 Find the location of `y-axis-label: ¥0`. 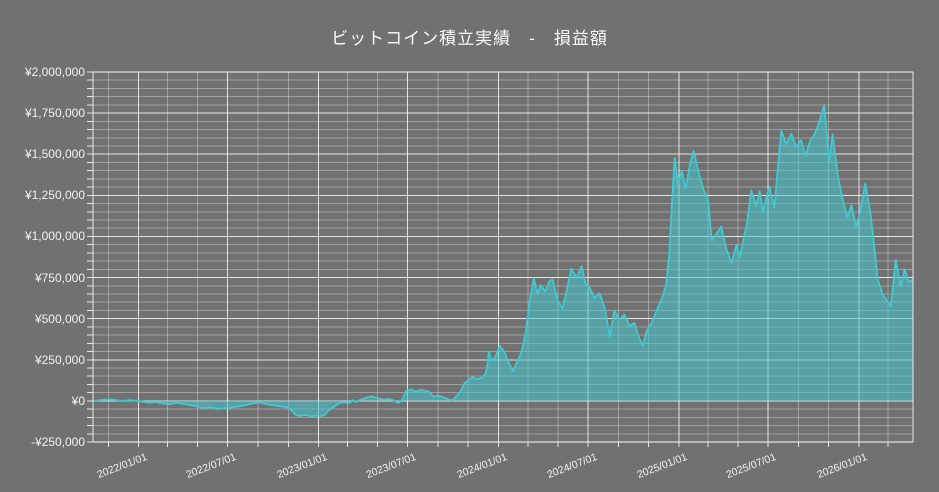

y-axis-label: ¥0 is located at coordinates (78, 400).